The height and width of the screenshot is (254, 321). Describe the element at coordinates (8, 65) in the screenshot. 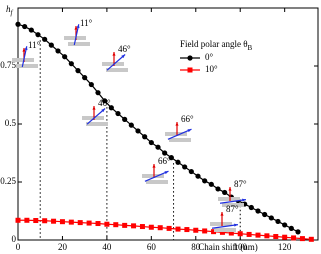

I see `y-tick-label: 0.75` at that location.